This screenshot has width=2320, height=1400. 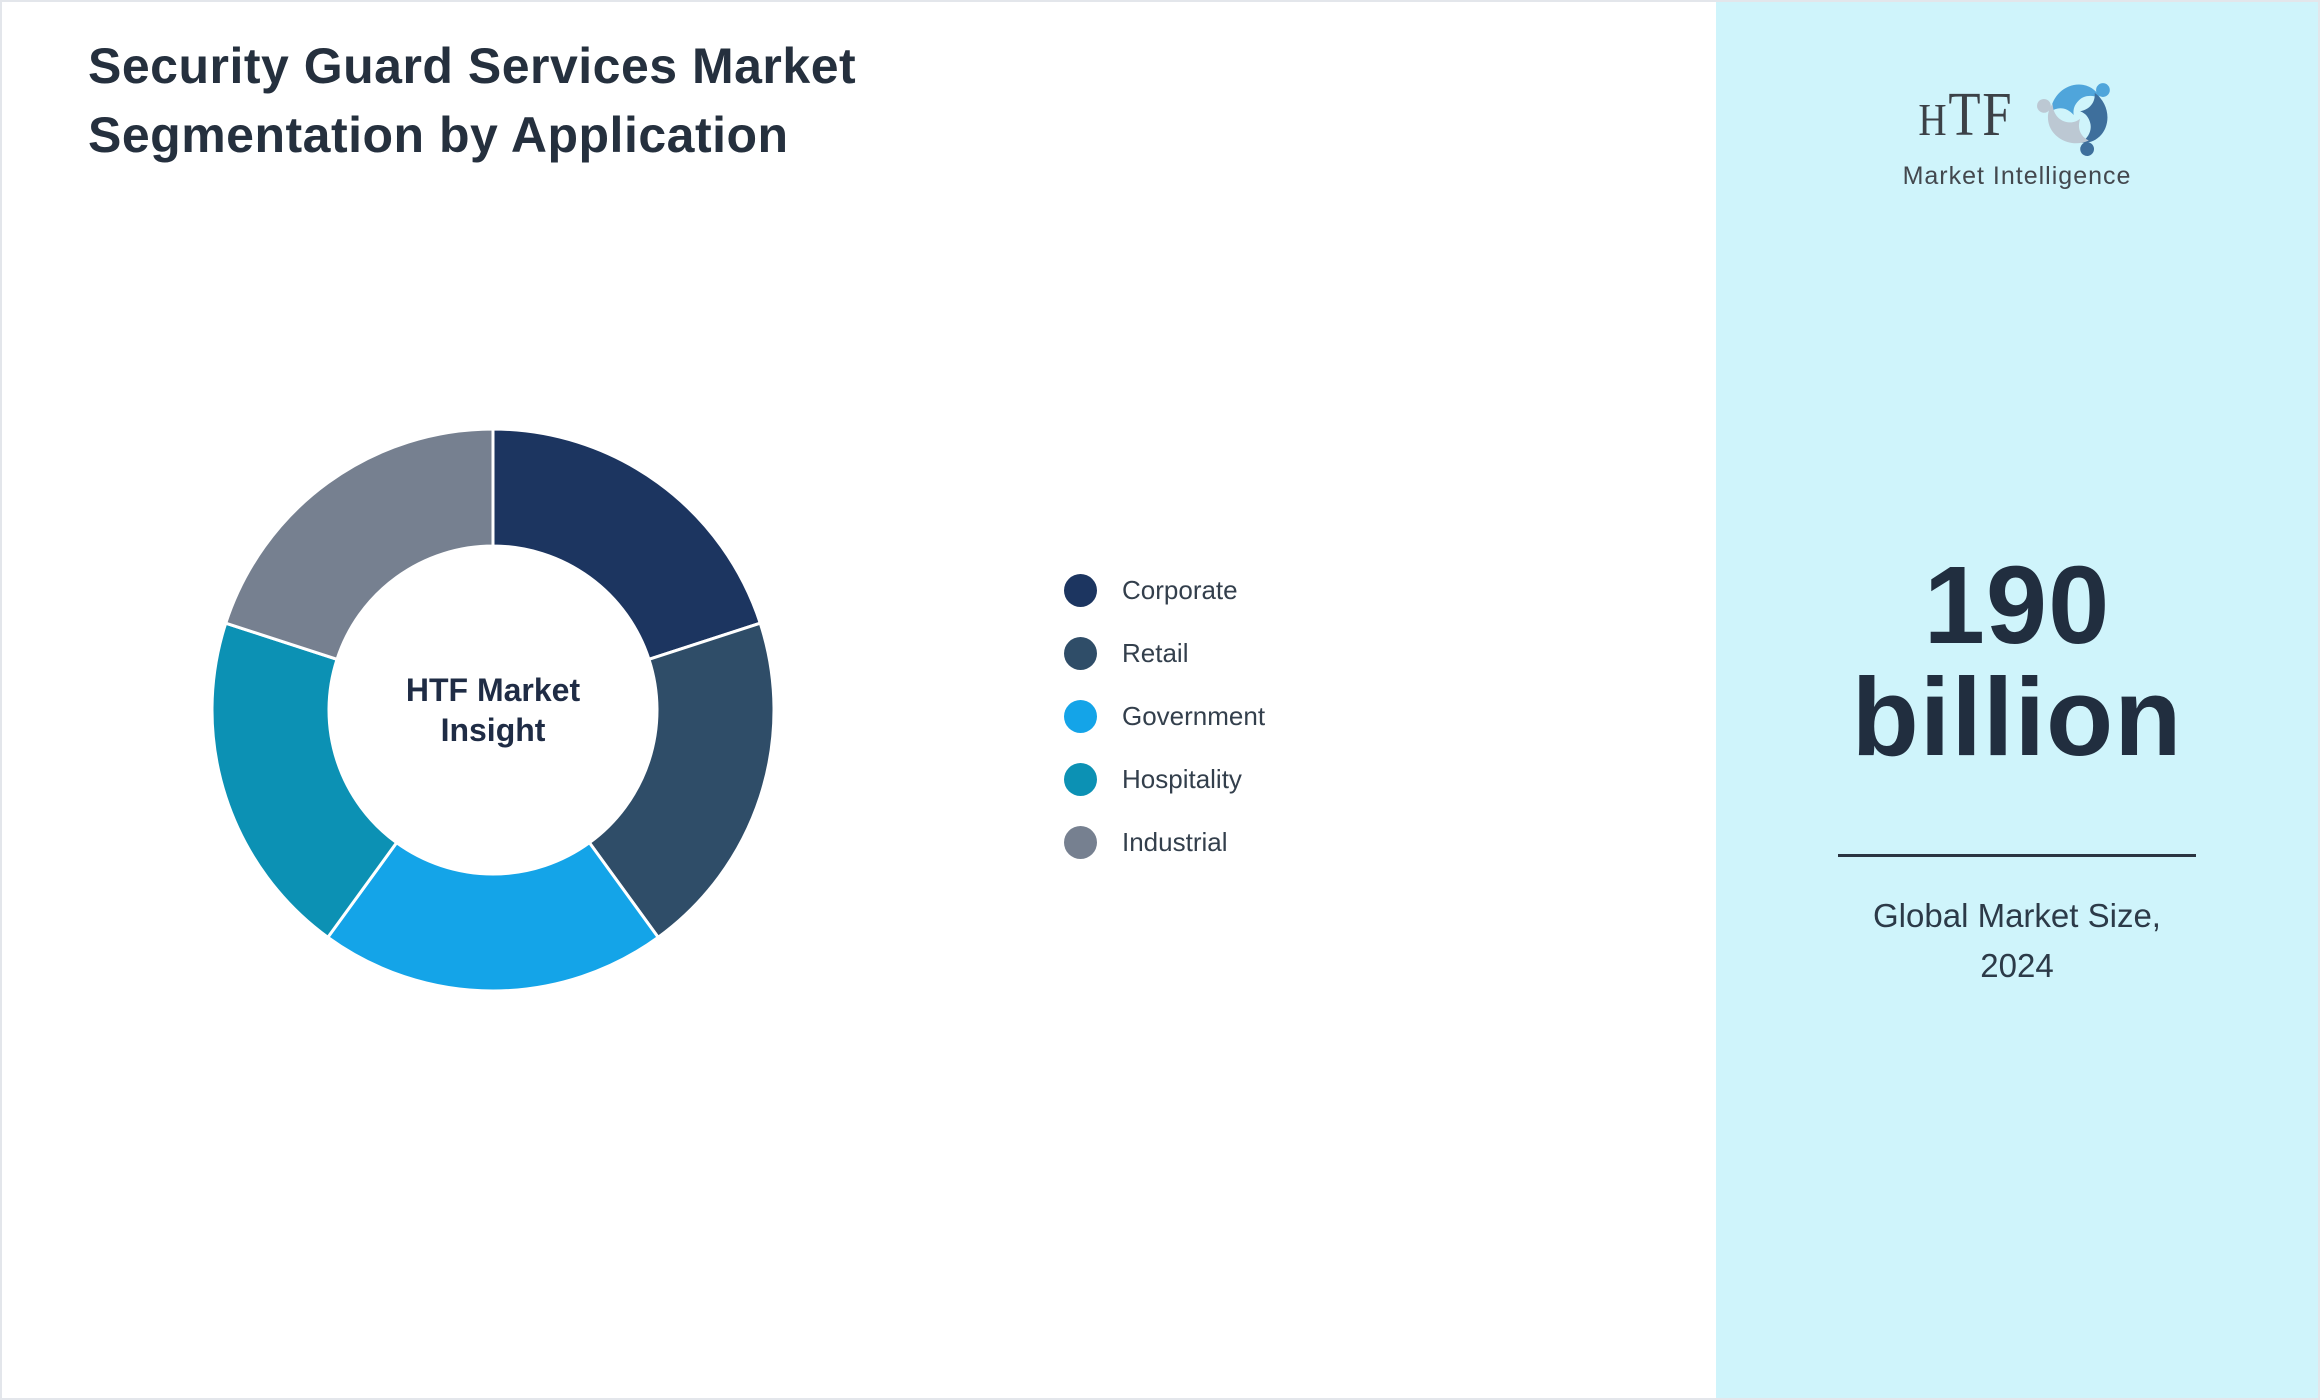 What do you see at coordinates (1981, 115) in the screenshot?
I see `logo-letters-tf: TF` at bounding box center [1981, 115].